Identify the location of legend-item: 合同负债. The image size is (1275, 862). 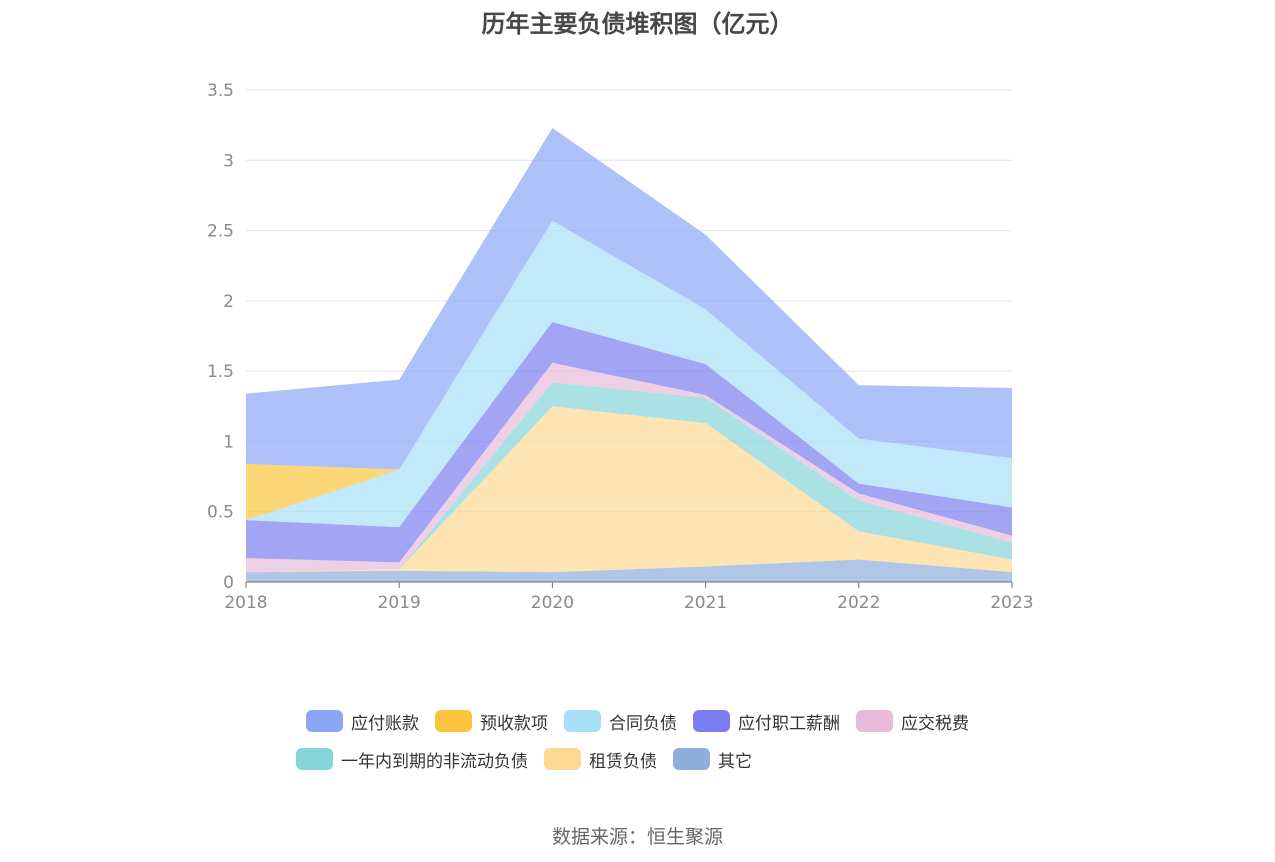
(620, 721).